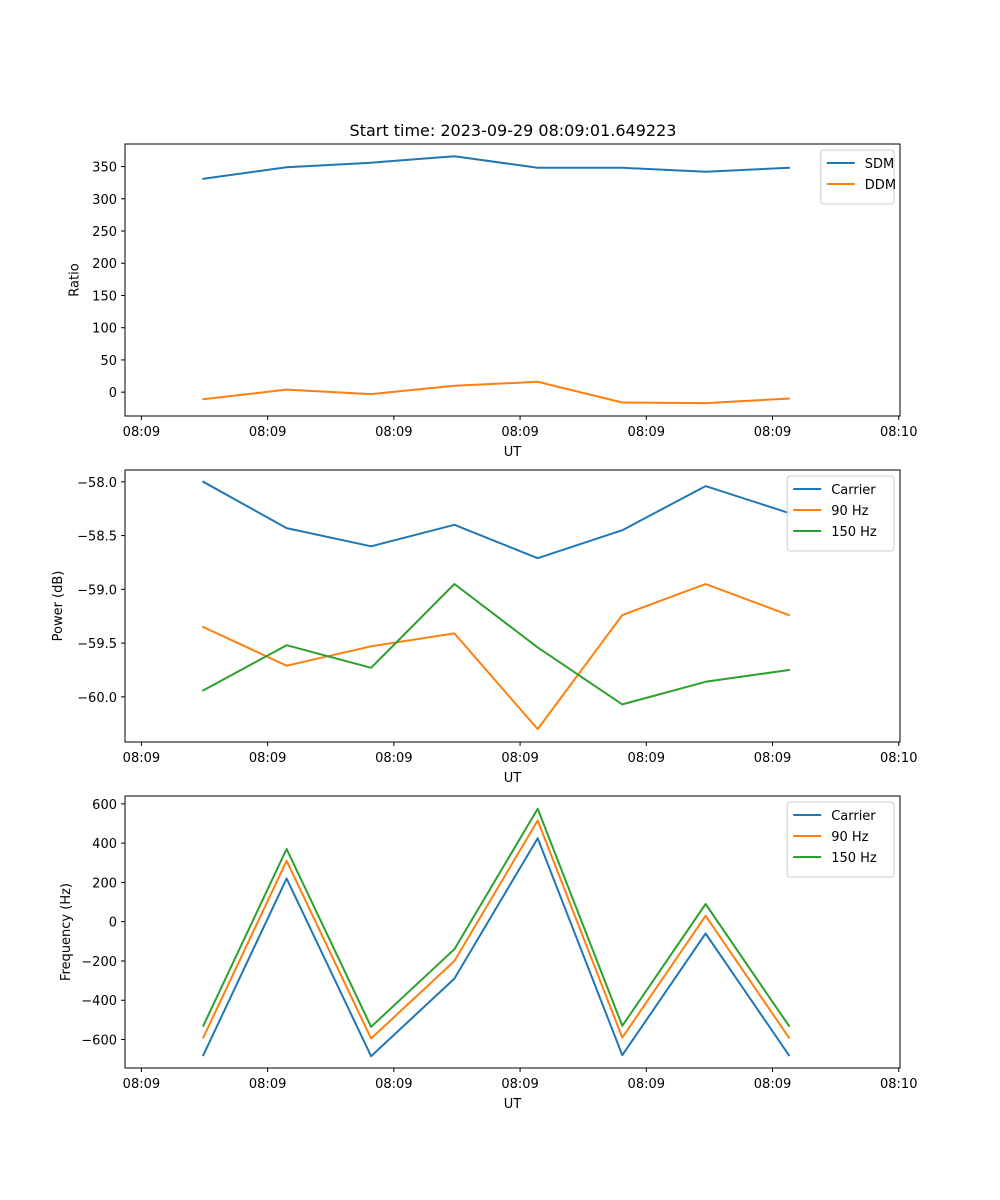 The image size is (1000, 1200). I want to click on y-tick-label: 400, so click(104, 844).